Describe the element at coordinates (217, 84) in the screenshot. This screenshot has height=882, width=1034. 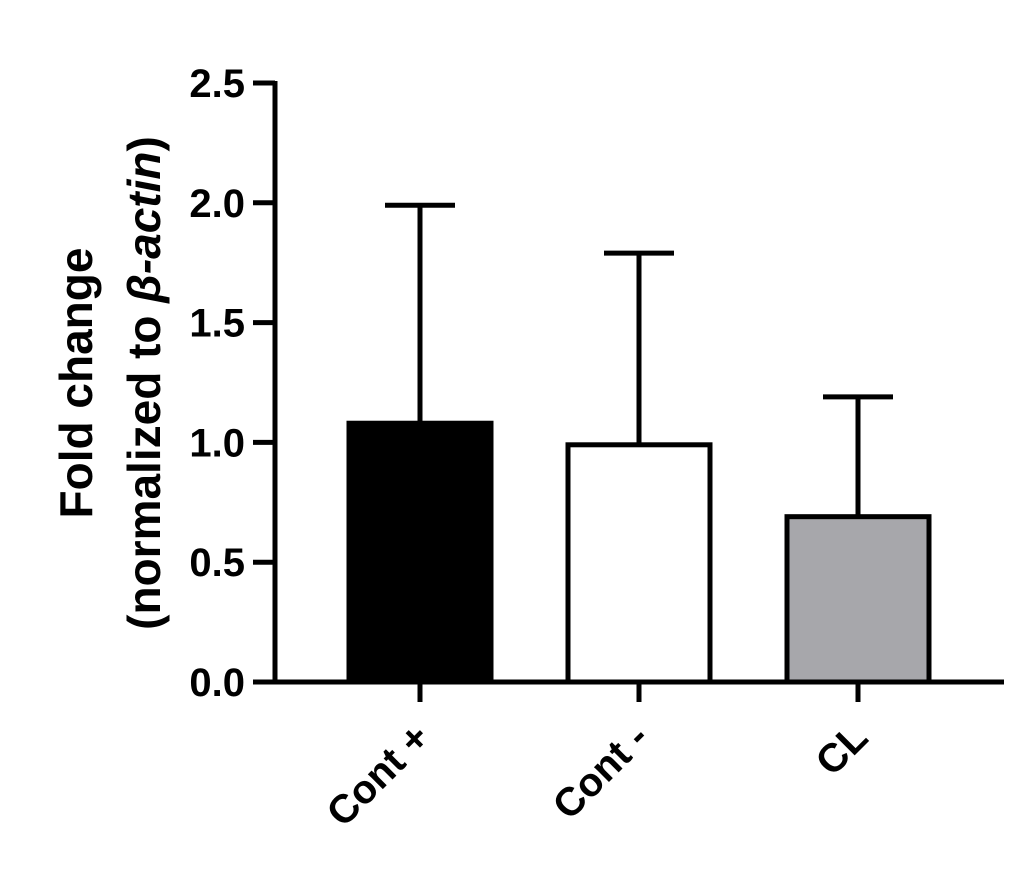
I see `y-tick-label-6: 2.5` at that location.